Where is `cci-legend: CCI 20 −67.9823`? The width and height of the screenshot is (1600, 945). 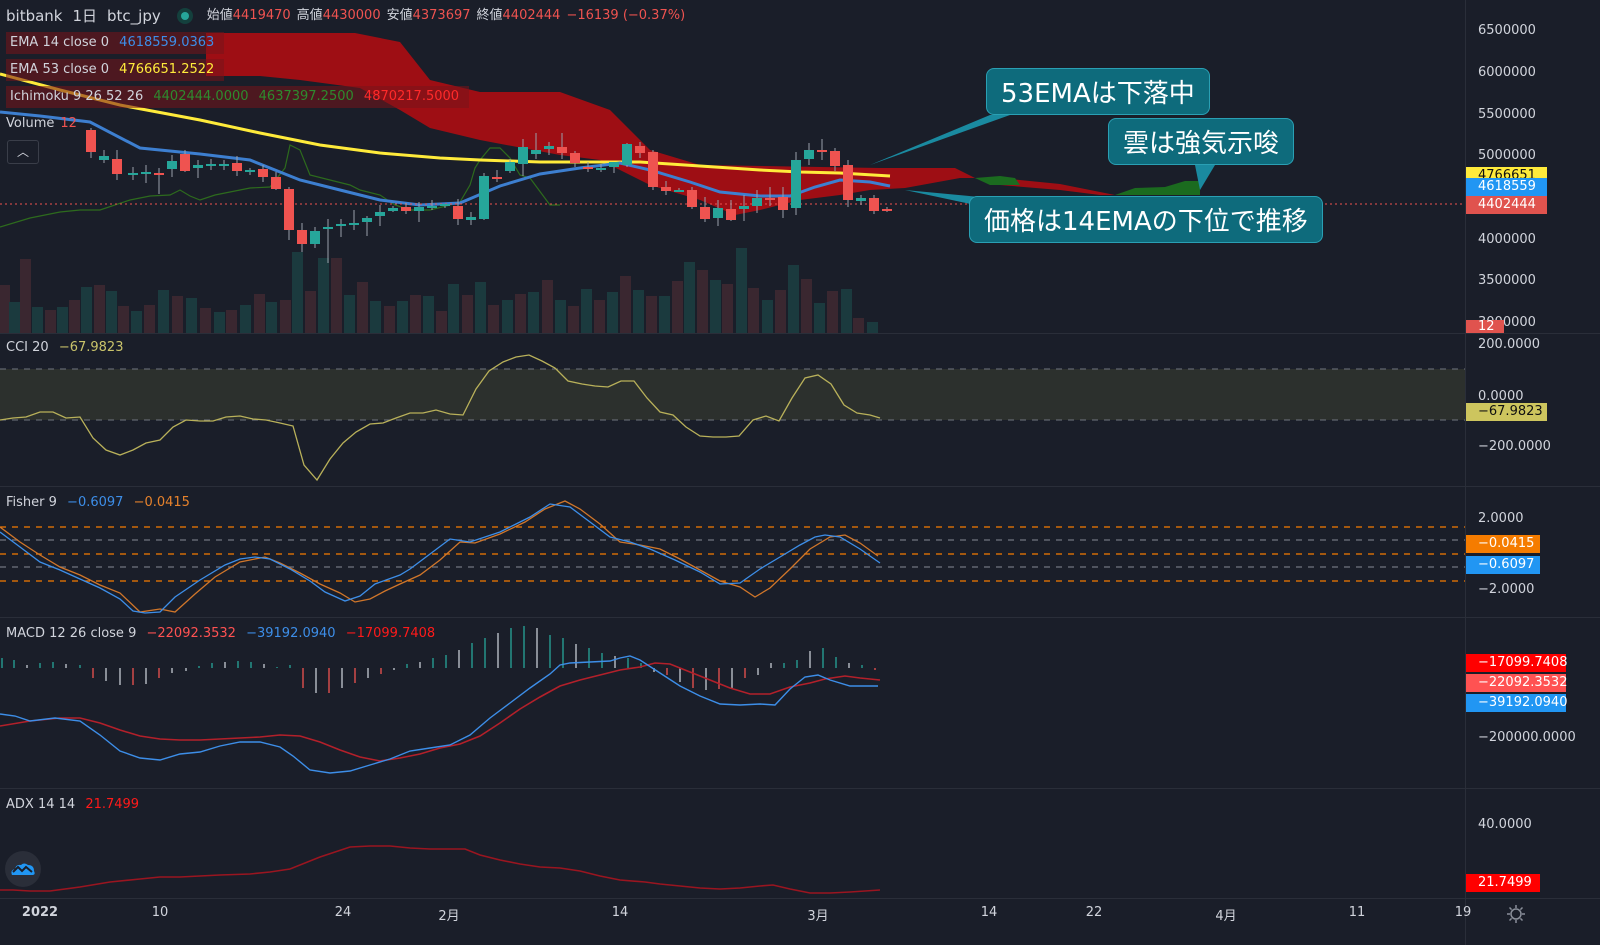
cci-legend: CCI 20 −67.9823 is located at coordinates (64, 347).